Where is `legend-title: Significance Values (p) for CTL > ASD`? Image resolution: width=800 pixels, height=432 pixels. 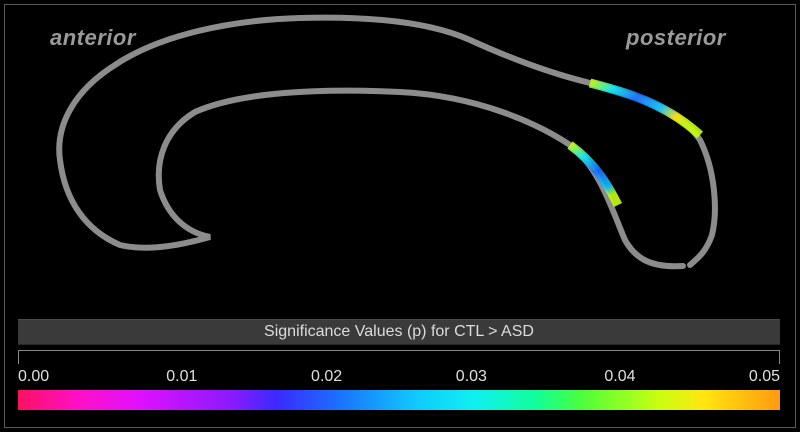 legend-title: Significance Values (p) for CTL > ASD is located at coordinates (399, 331).